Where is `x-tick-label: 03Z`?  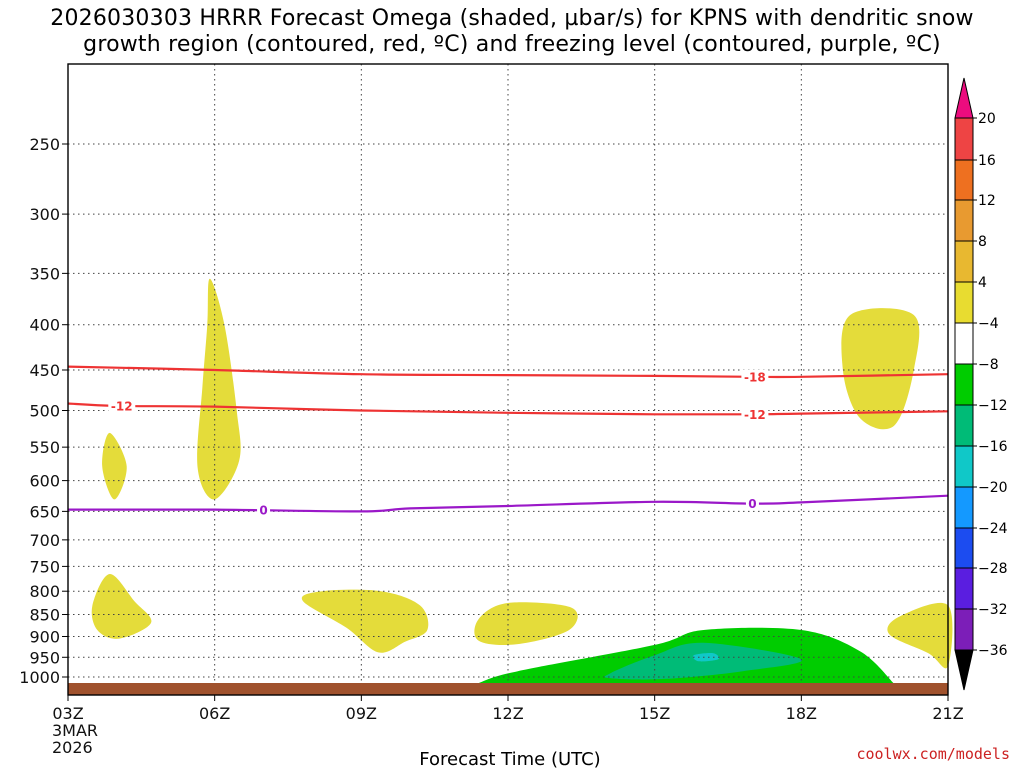 x-tick-label: 03Z is located at coordinates (67, 713).